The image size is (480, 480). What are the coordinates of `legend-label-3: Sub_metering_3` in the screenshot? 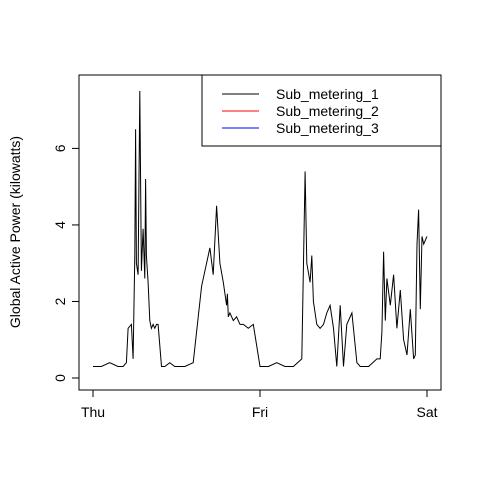 It's located at (327, 128).